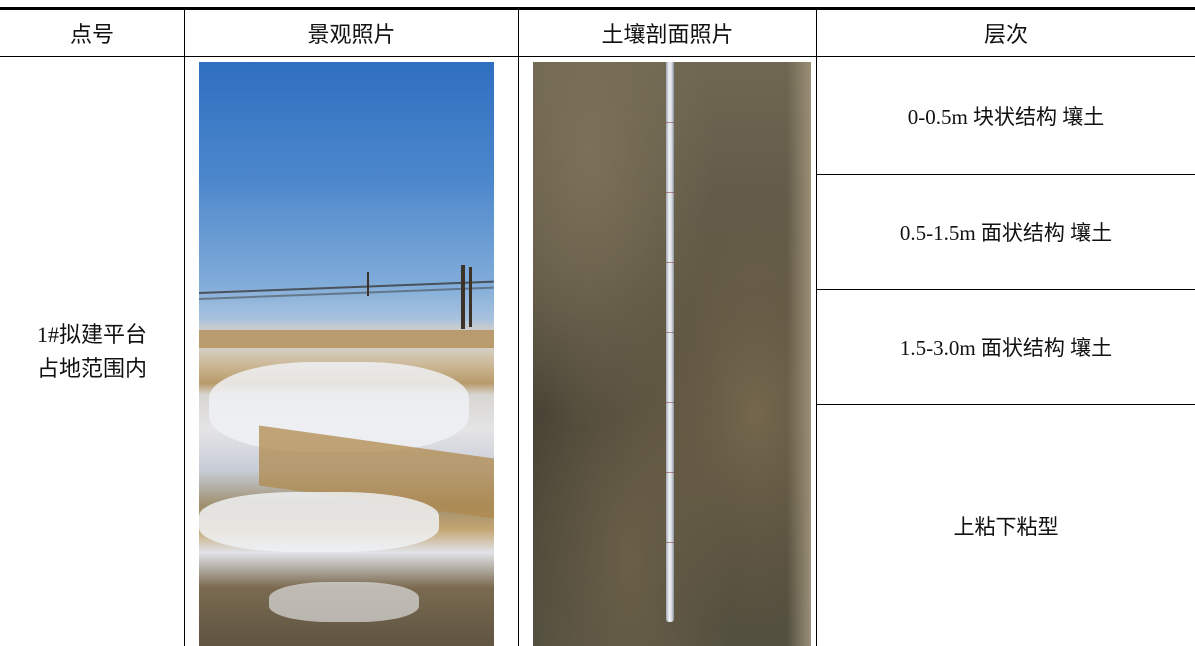 The width and height of the screenshot is (1195, 646). What do you see at coordinates (351, 34) in the screenshot?
I see `header-landscape-photo: 景观照片` at bounding box center [351, 34].